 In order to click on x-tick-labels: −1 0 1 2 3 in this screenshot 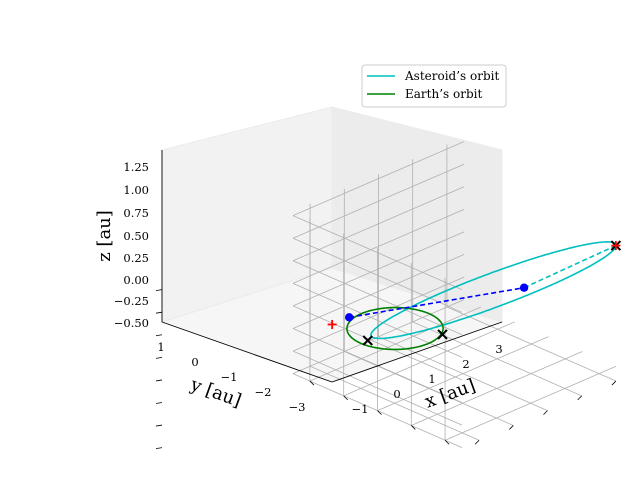, I will do `click(427, 379)`.